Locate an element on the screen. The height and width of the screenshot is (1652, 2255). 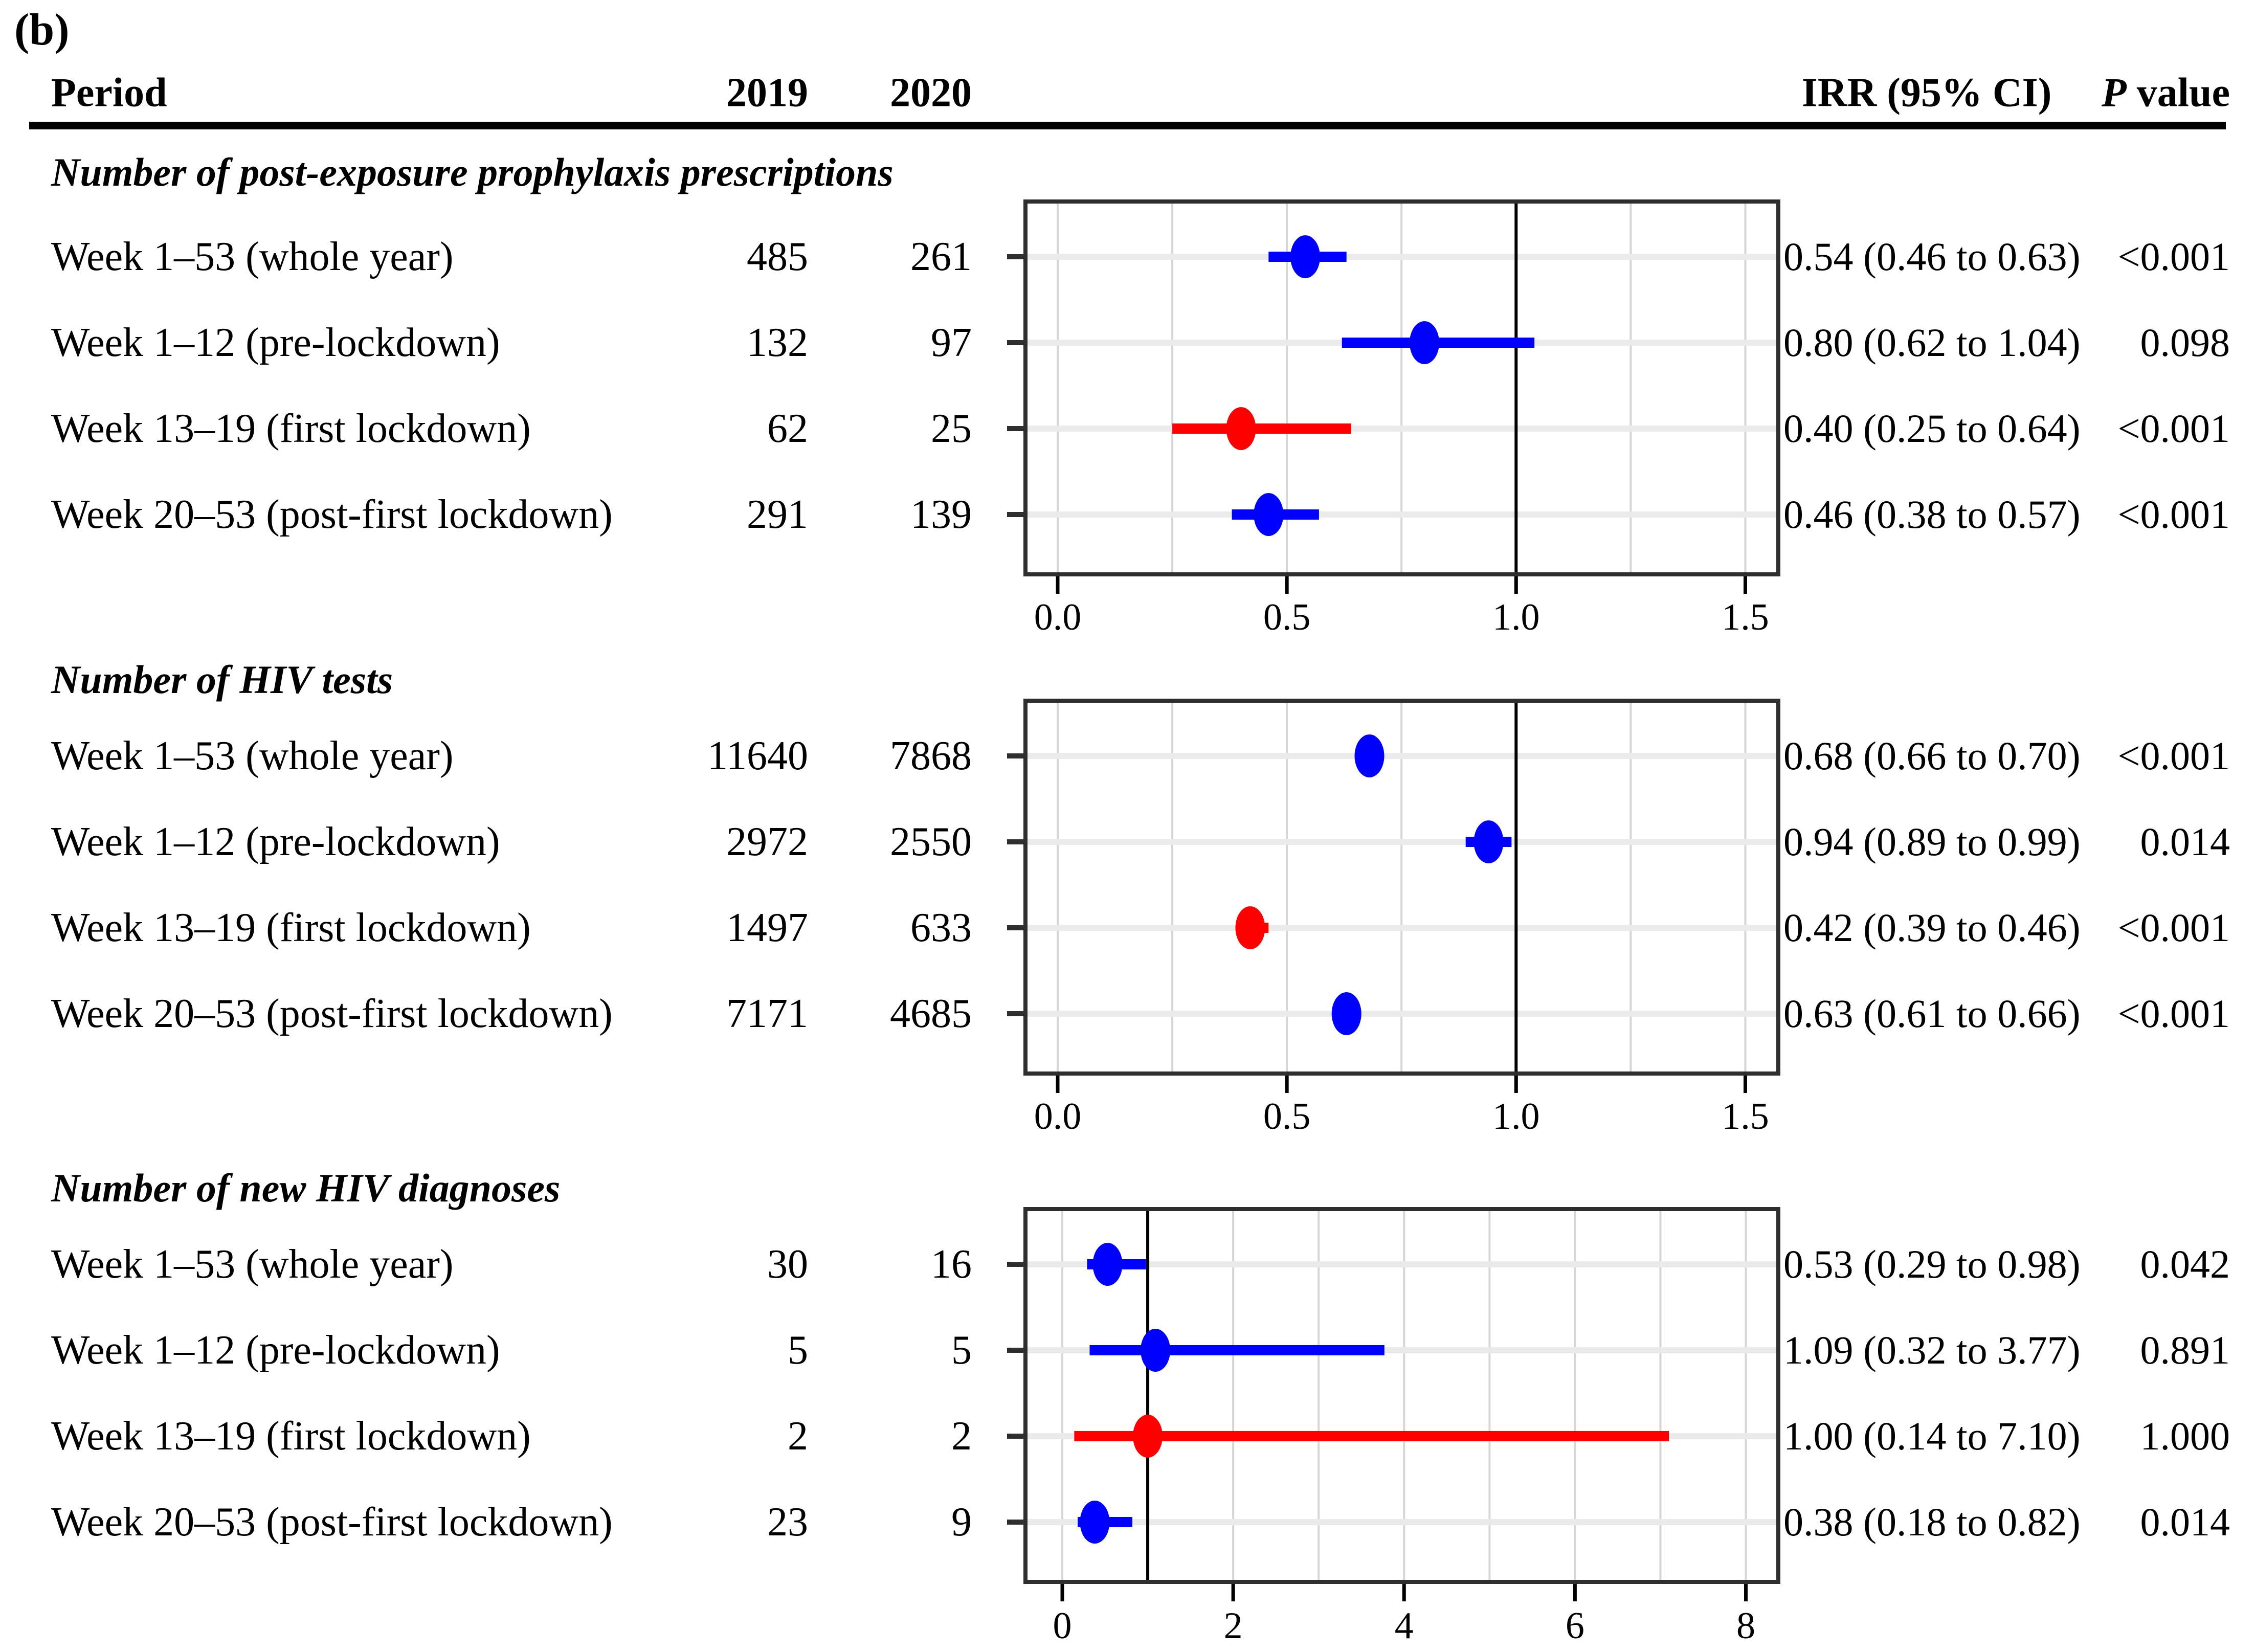
row-count-2020: 9 is located at coordinates (961, 1522).